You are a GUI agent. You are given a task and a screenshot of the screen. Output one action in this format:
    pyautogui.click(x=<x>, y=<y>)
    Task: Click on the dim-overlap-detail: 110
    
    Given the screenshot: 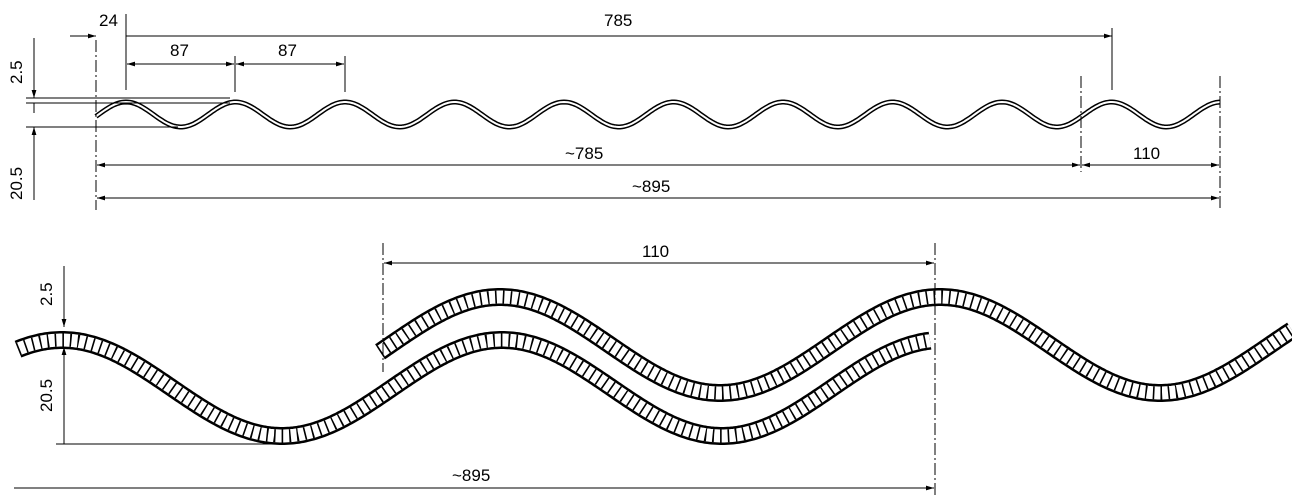 What is the action you would take?
    pyautogui.click(x=659, y=254)
    